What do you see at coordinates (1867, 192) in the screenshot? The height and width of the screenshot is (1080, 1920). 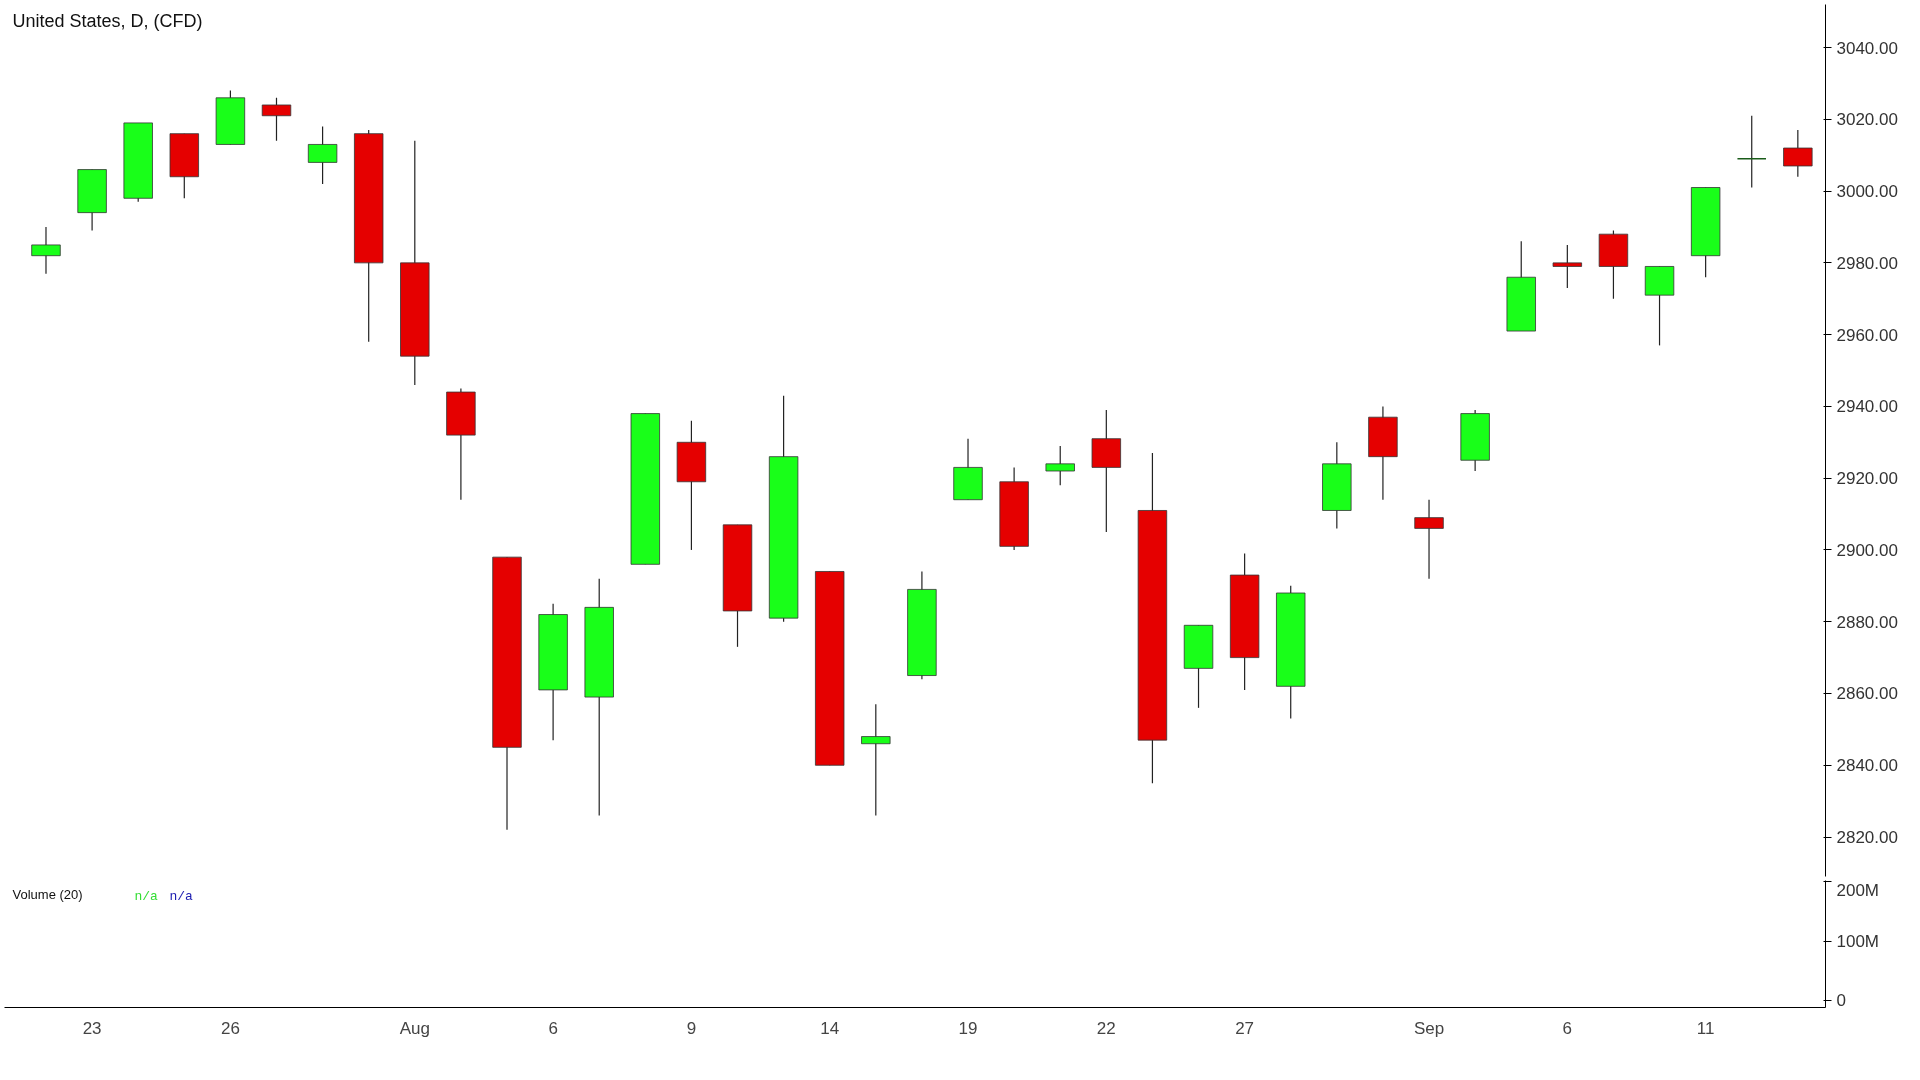 I see `y-tick-label: 3000.00` at bounding box center [1867, 192].